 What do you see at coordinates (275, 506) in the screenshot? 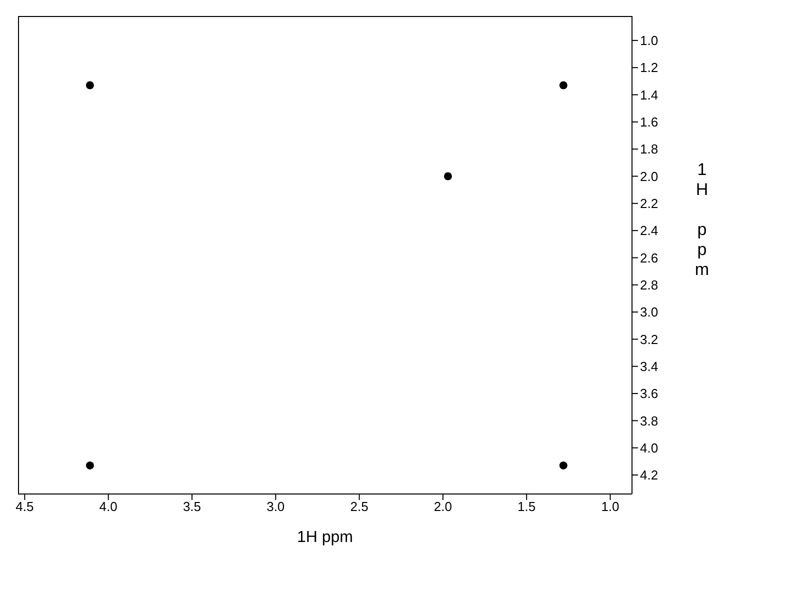
I see `x-tick-label: 3.0` at bounding box center [275, 506].